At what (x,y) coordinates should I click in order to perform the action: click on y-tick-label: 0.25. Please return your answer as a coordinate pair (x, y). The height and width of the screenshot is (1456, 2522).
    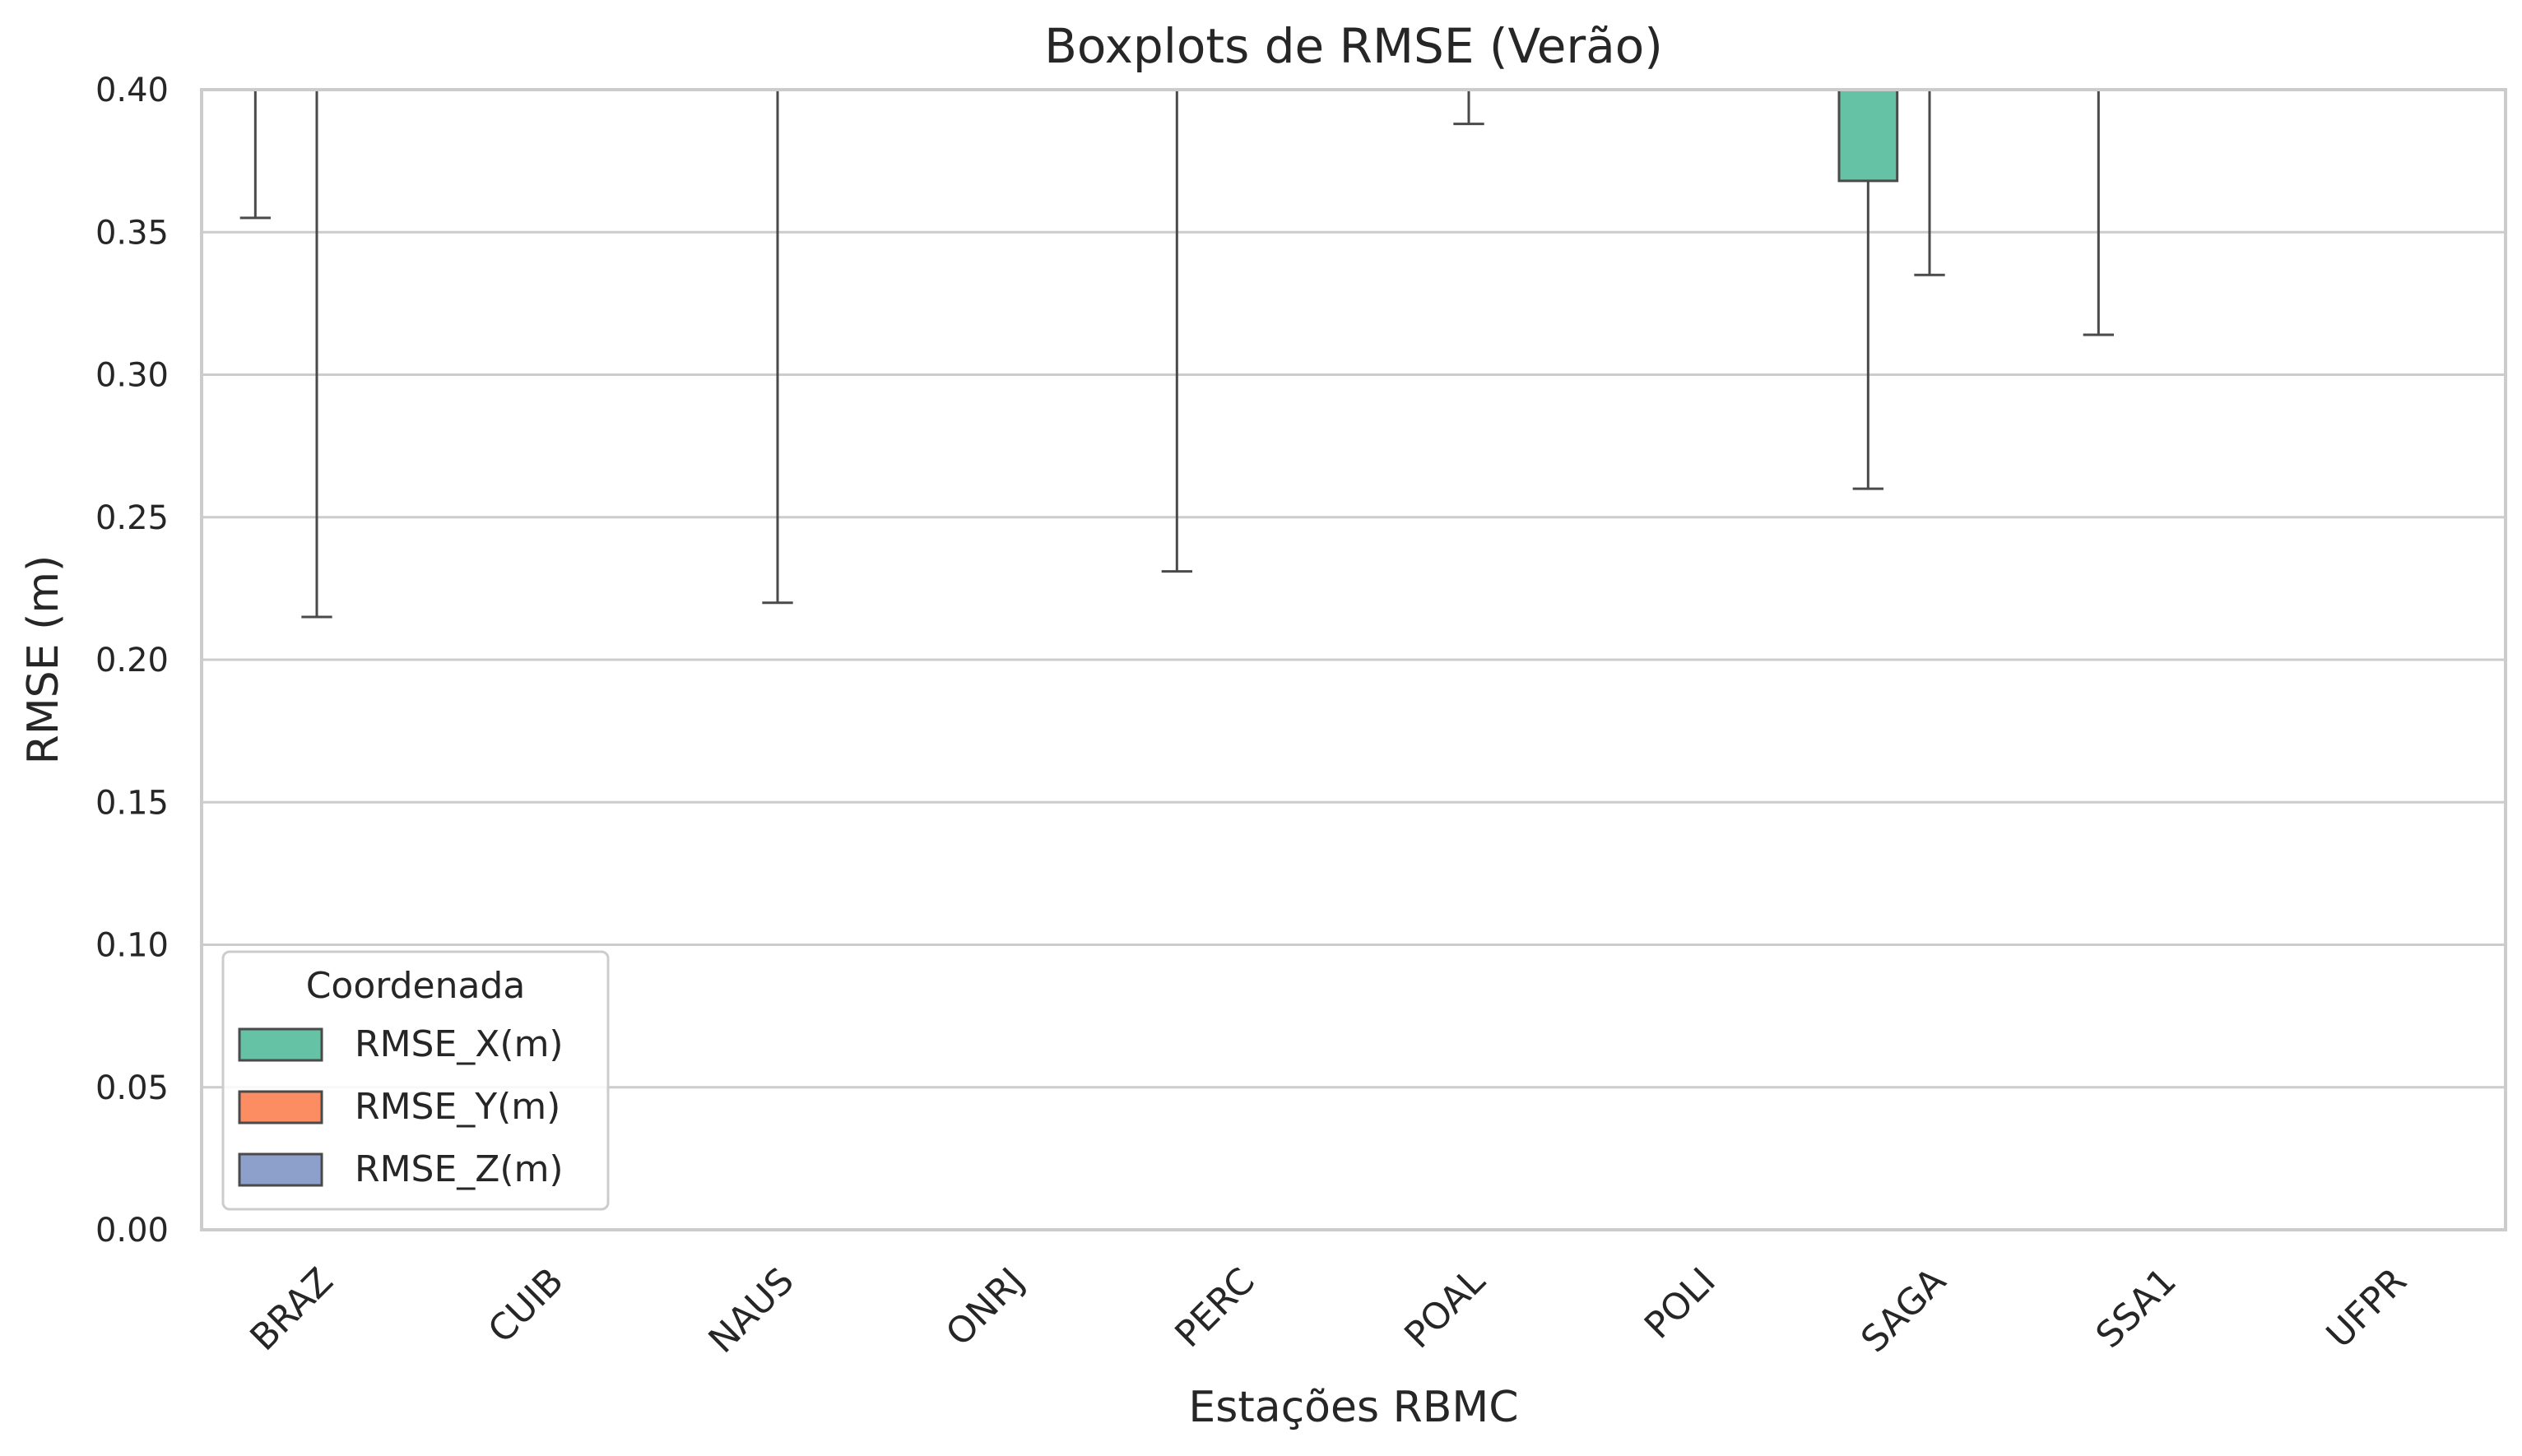
    Looking at the image, I should click on (132, 518).